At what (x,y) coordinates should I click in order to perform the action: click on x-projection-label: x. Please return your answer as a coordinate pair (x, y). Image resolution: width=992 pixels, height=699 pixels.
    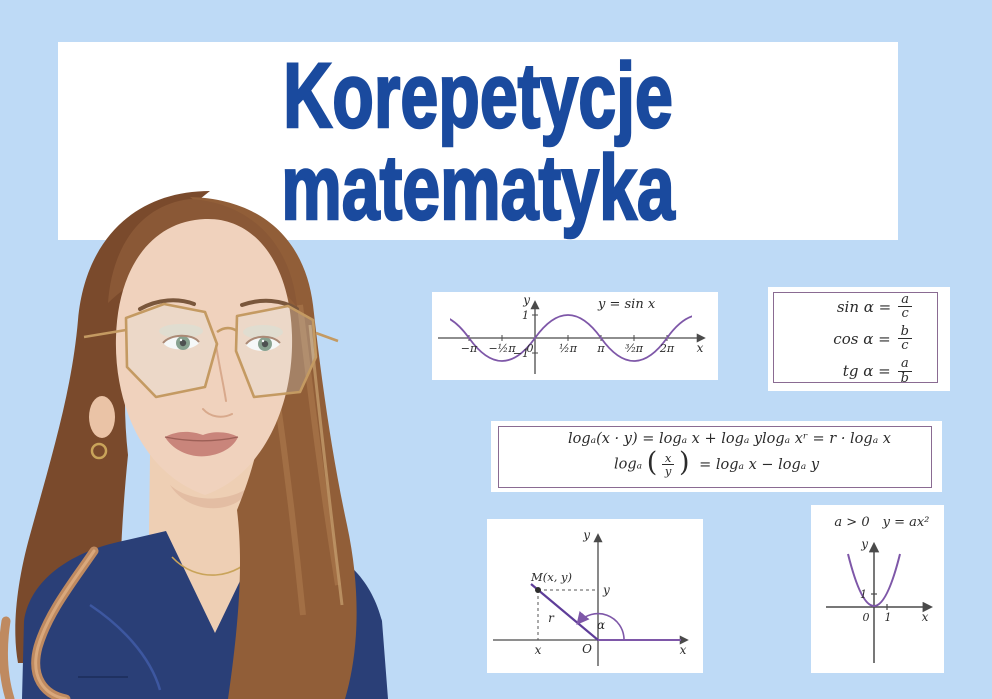
    Looking at the image, I should click on (538, 650).